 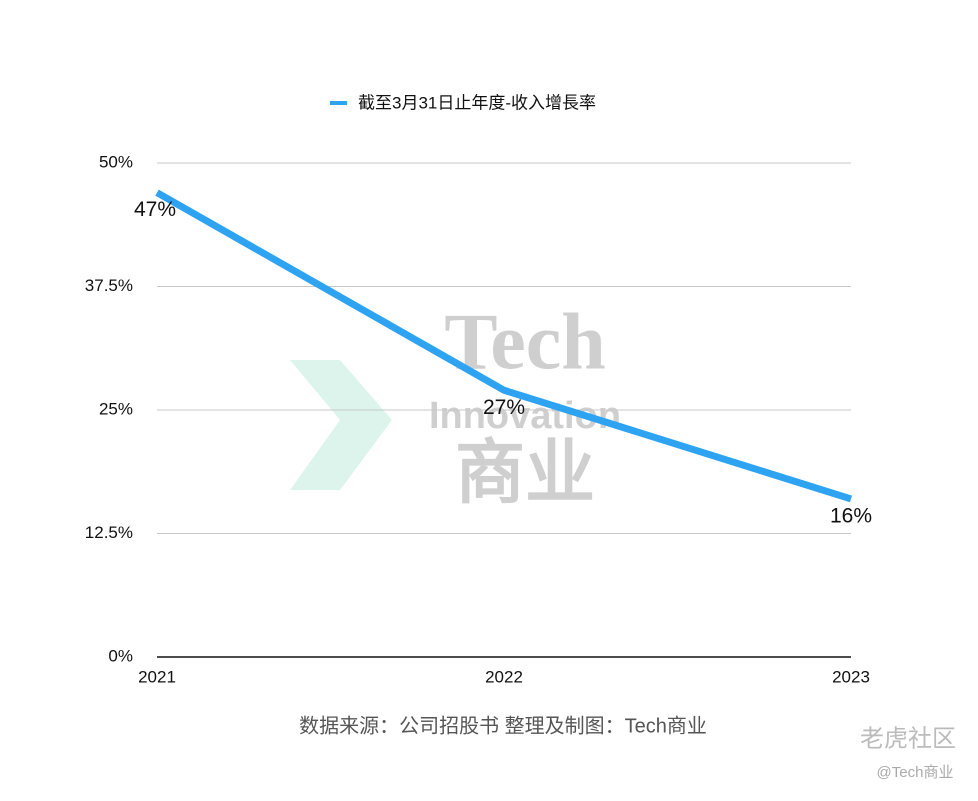 I want to click on data-label: 27%, so click(x=504, y=407).